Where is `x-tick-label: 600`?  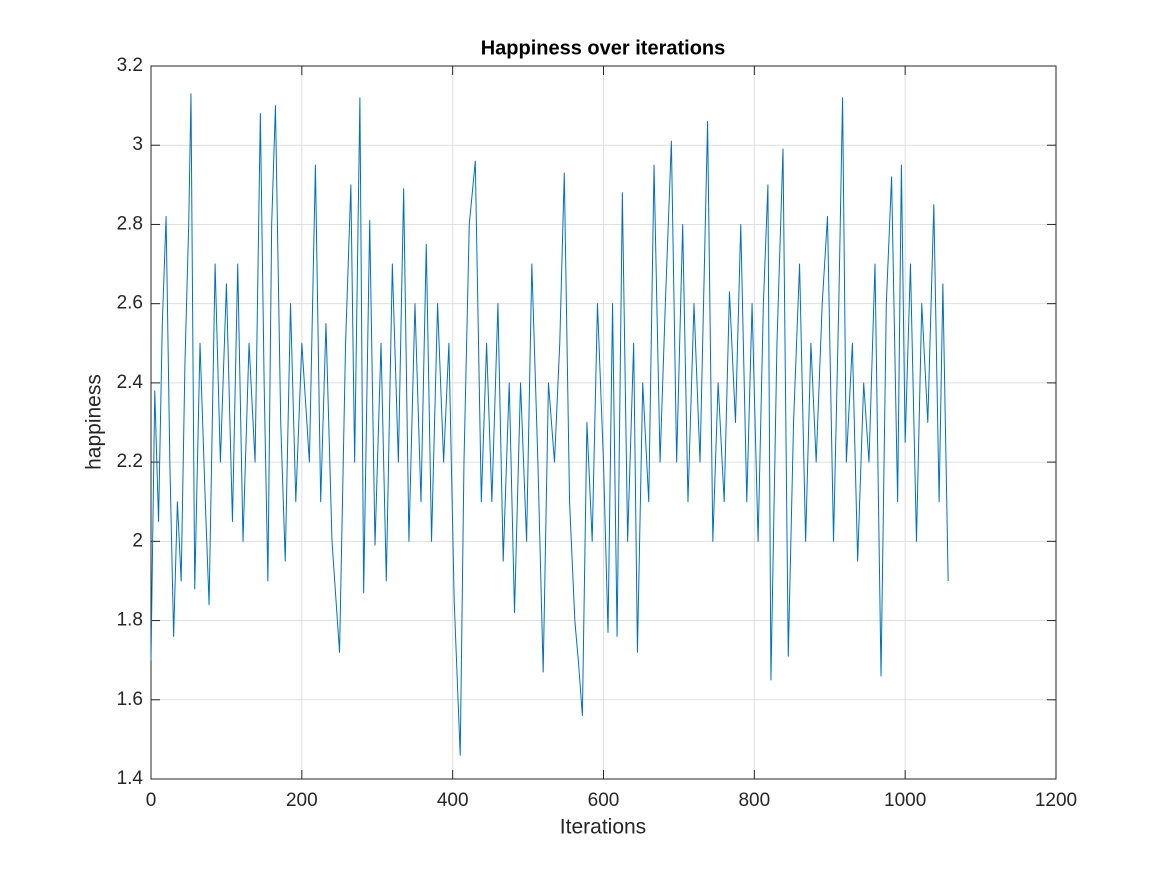 x-tick-label: 600 is located at coordinates (604, 800).